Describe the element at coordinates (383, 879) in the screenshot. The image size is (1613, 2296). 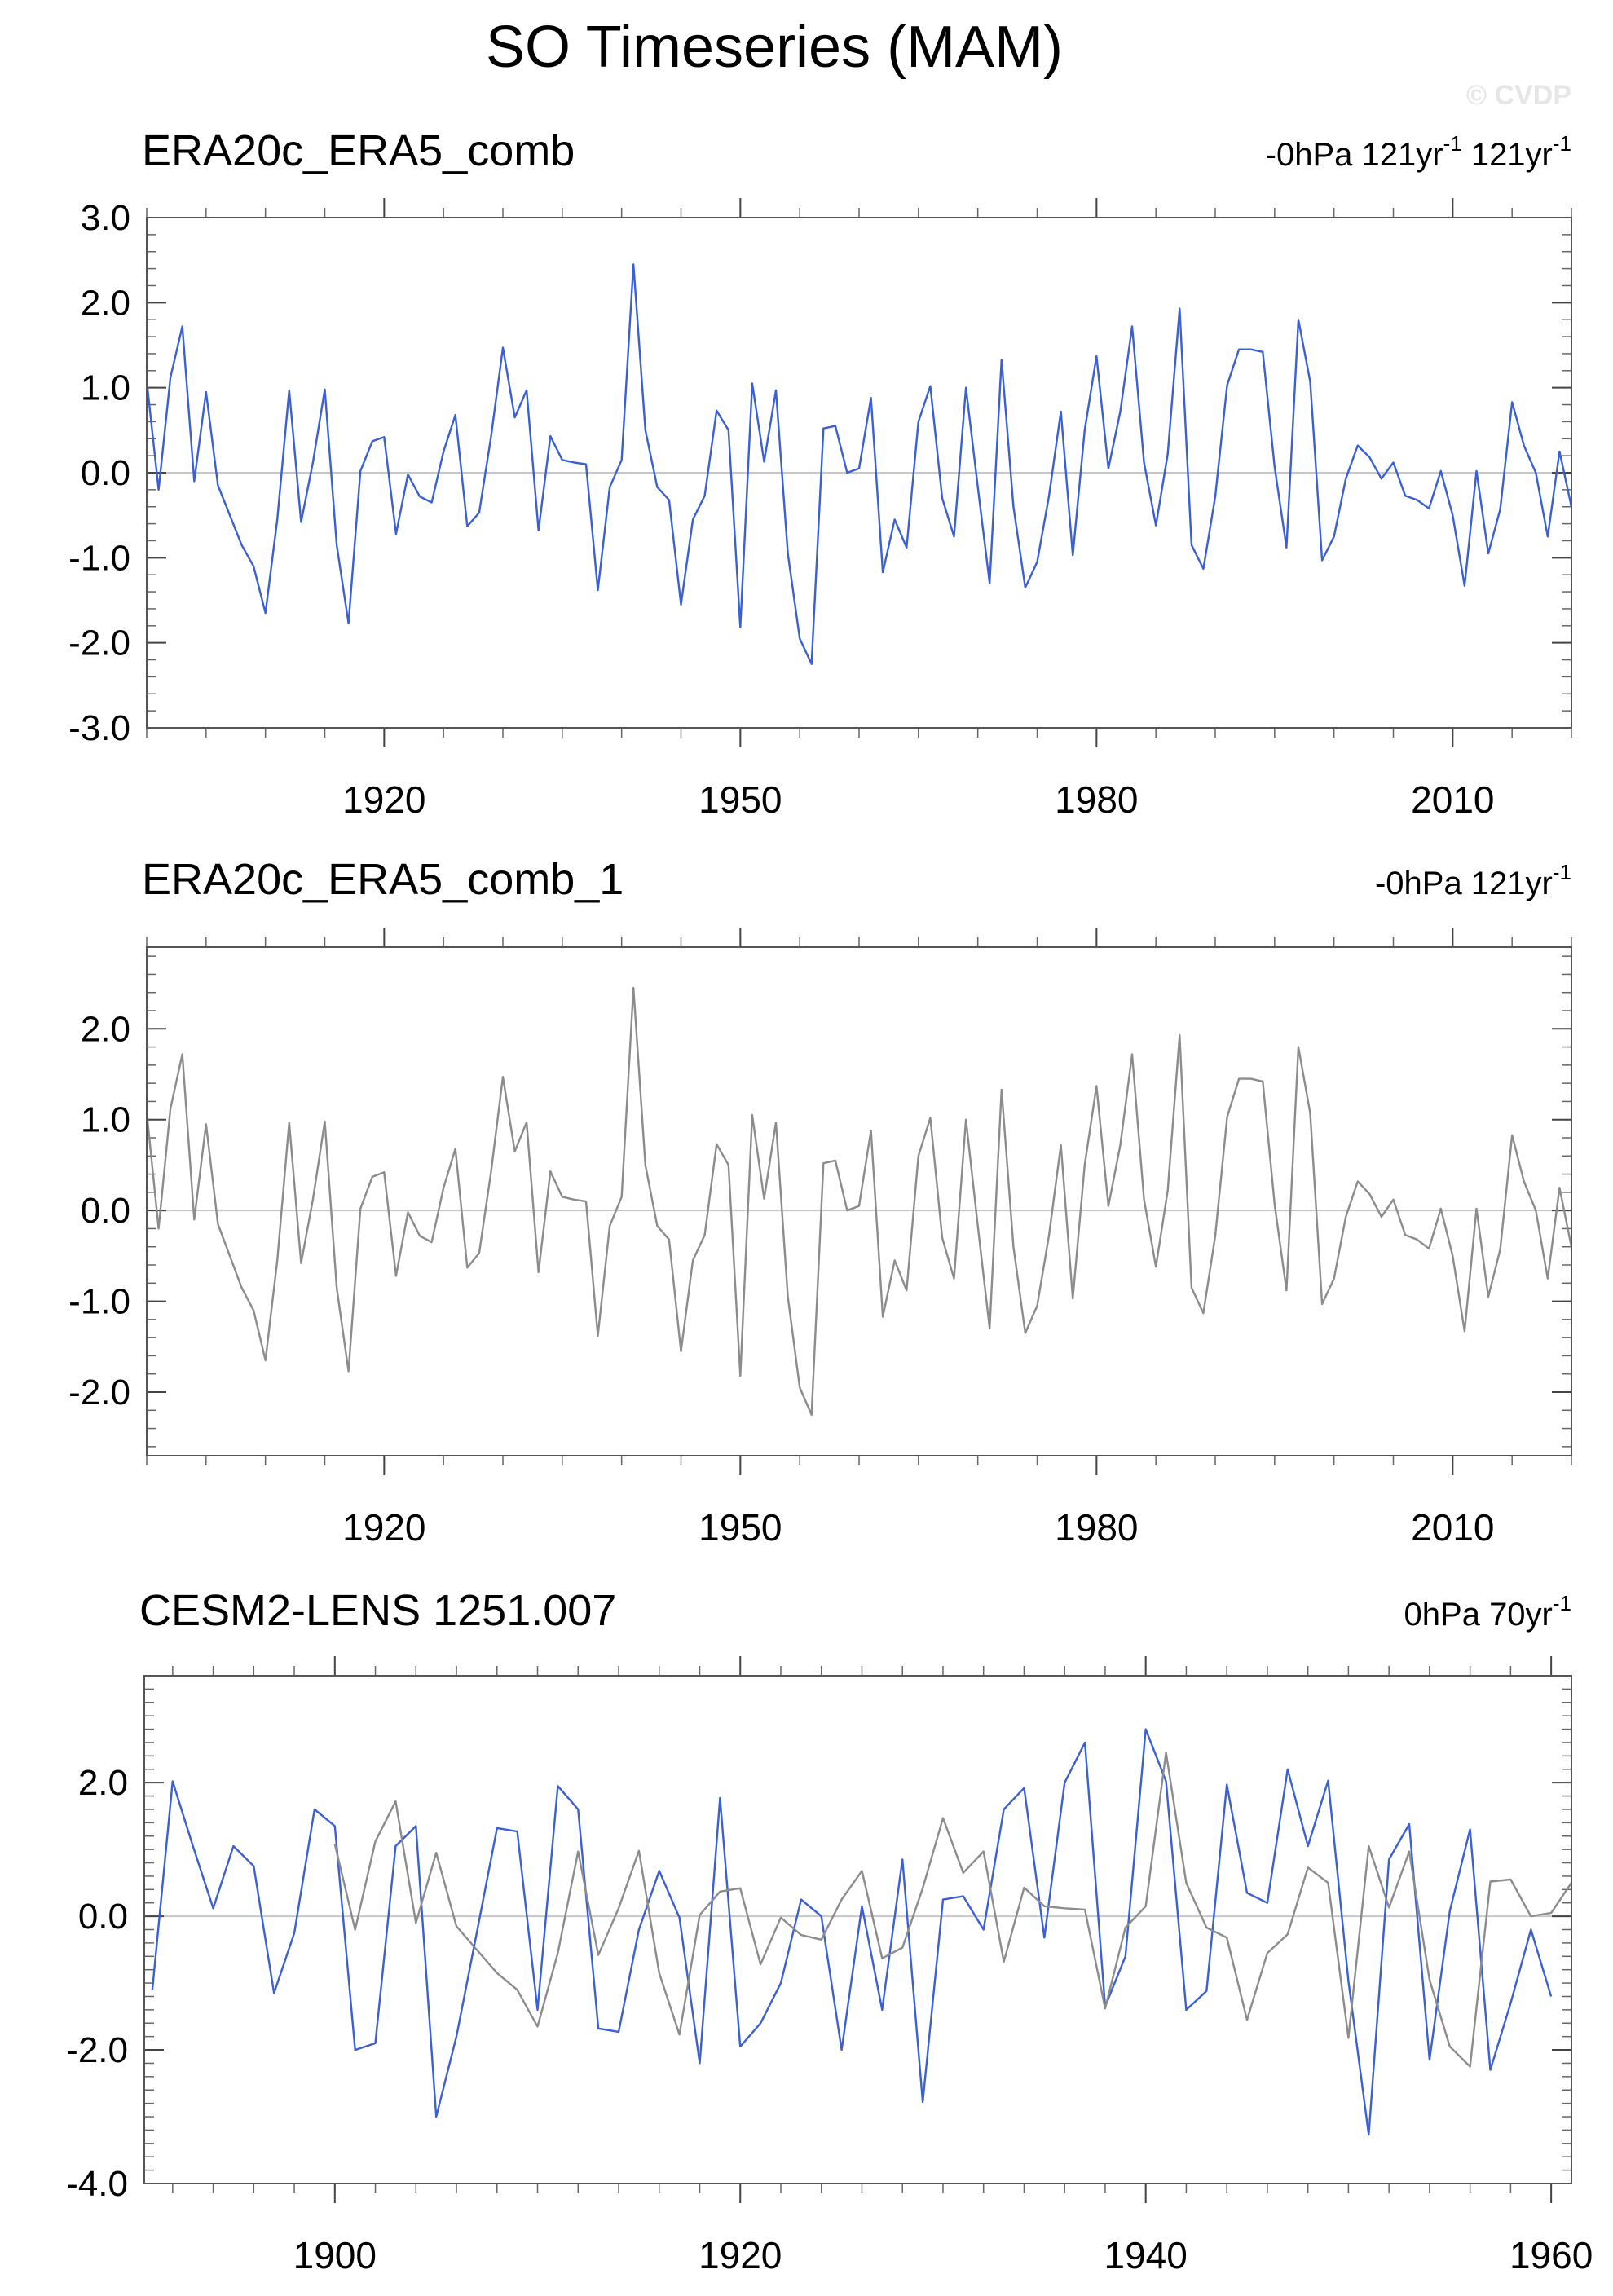
I see `panel-title: ERA20c_ERA5_comb_1` at that location.